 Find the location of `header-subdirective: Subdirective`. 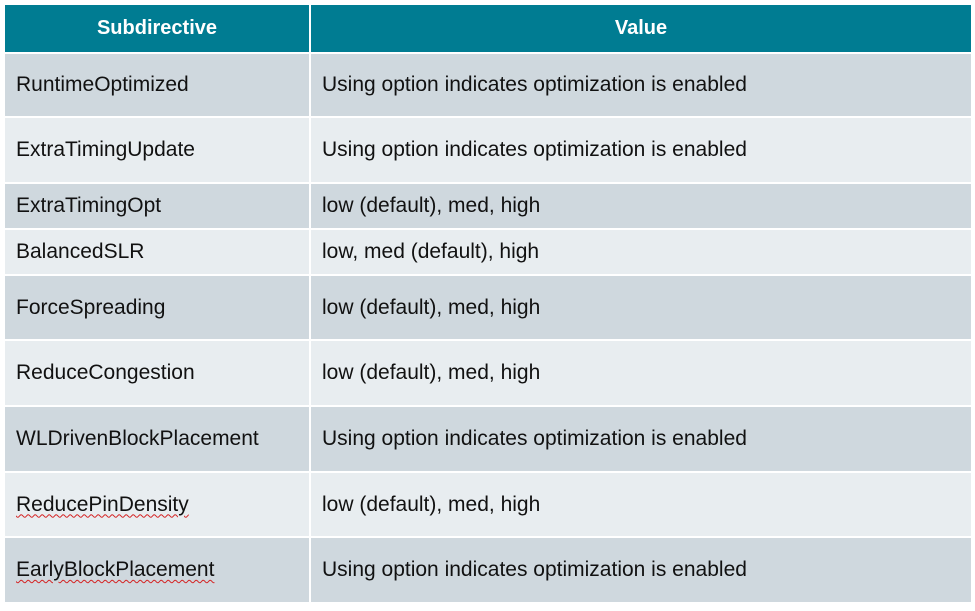

header-subdirective: Subdirective is located at coordinates (158, 29).